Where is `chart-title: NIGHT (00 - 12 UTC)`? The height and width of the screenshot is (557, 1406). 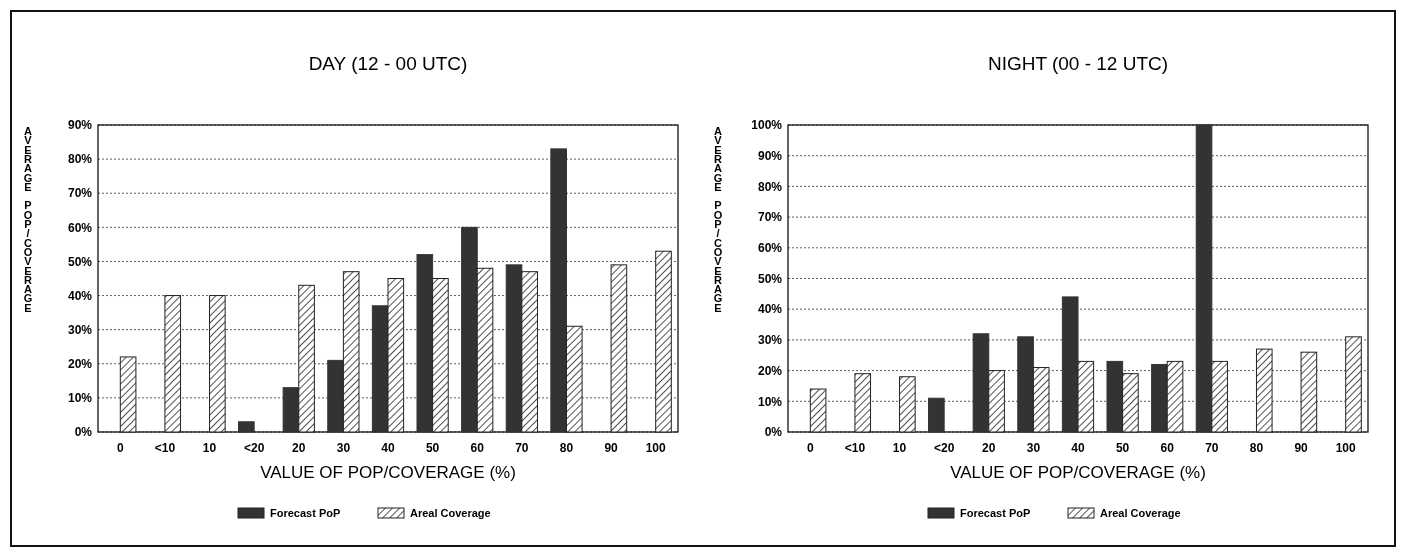 chart-title: NIGHT (00 - 12 UTC) is located at coordinates (1078, 63).